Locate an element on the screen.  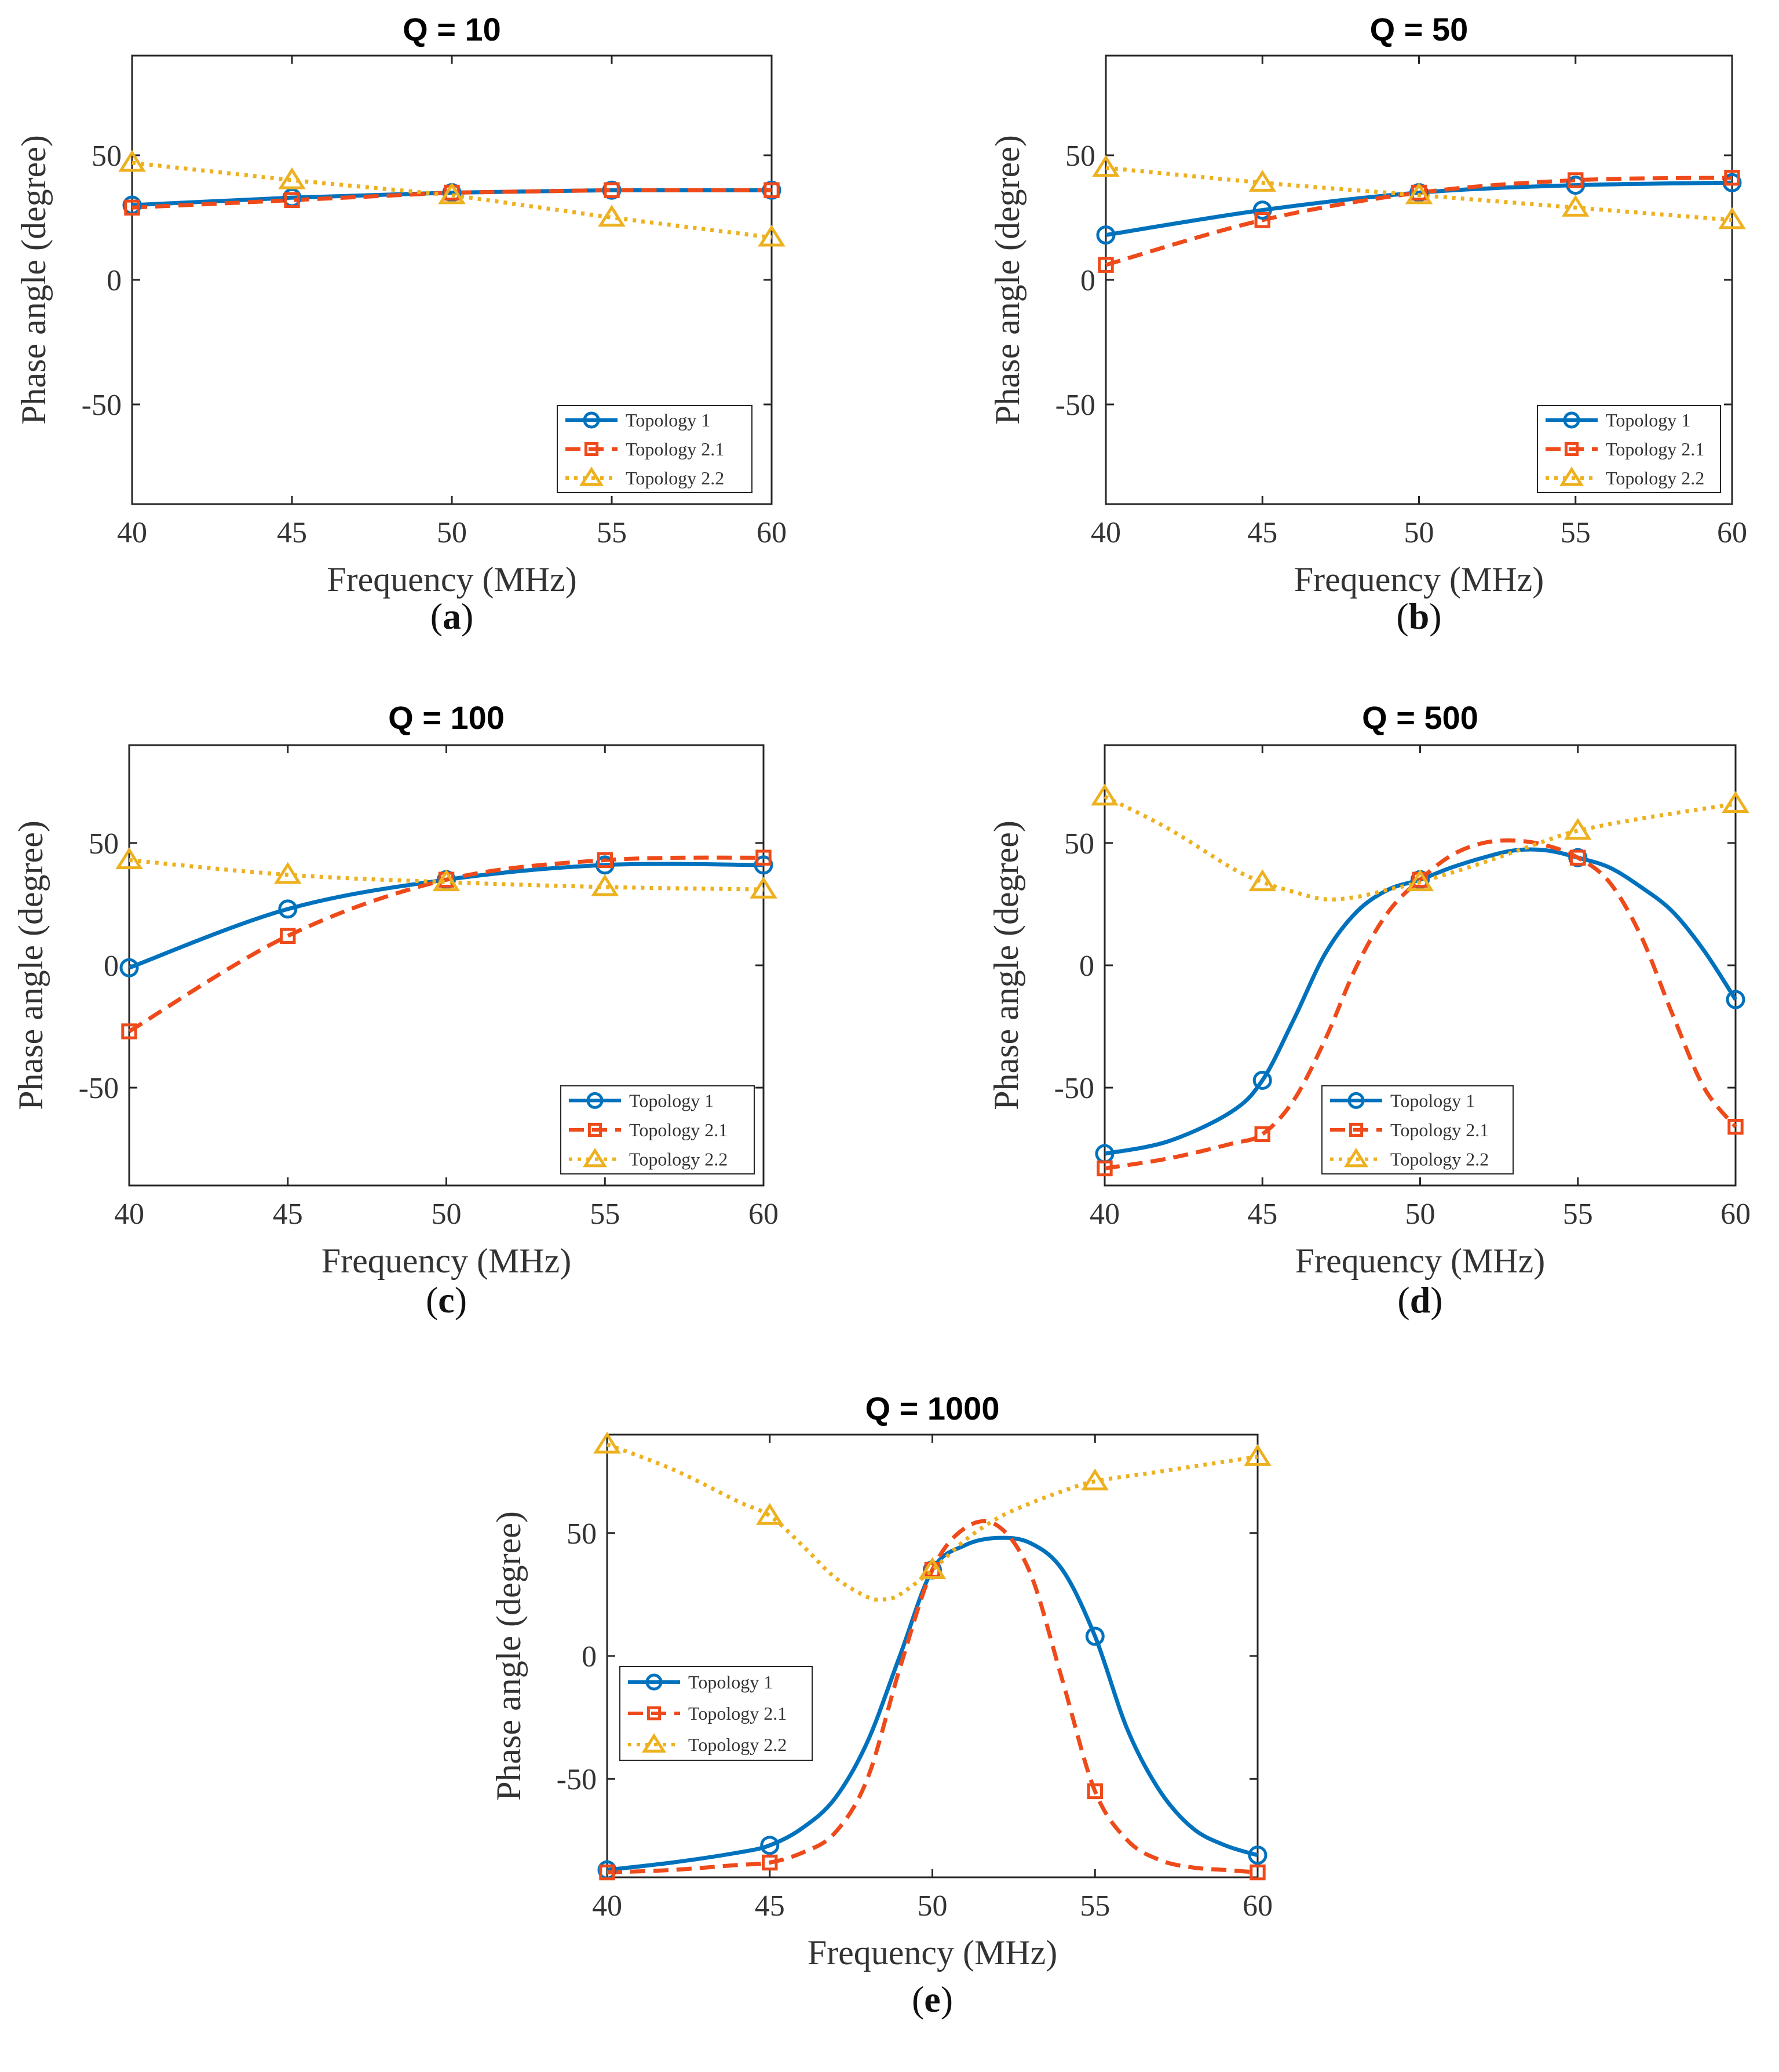
chart-title: Q = 500 is located at coordinates (1420, 717).